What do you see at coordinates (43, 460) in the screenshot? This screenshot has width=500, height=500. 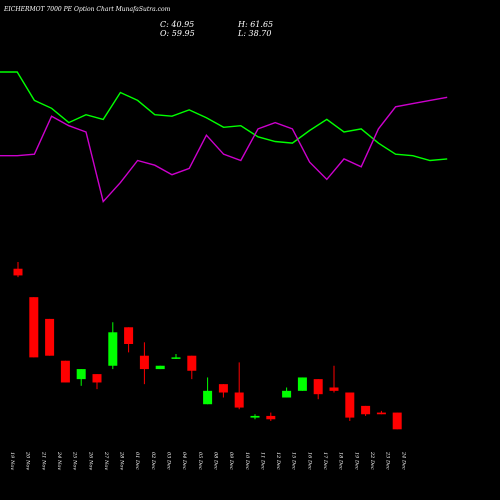 I see `x-tick-label: 21 Nov` at bounding box center [43, 460].